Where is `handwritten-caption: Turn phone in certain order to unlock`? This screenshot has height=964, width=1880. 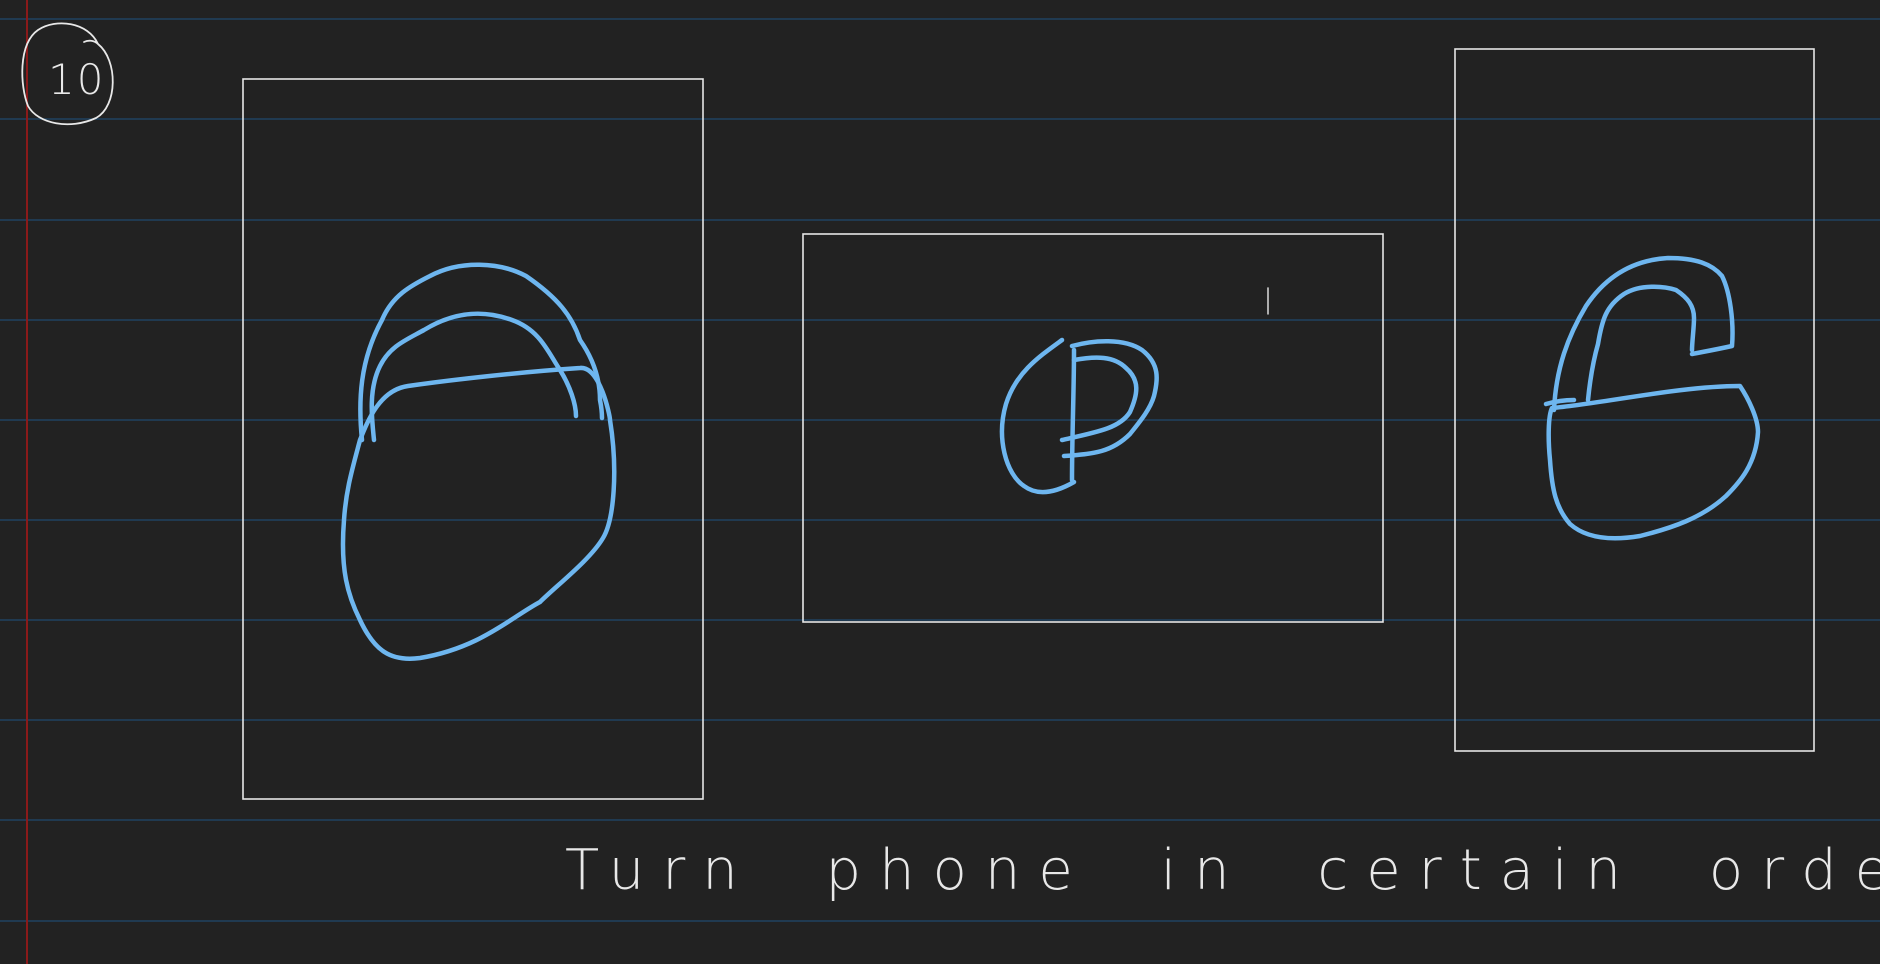 handwritten-caption: Turn phone in certain order to unlock is located at coordinates (1222, 870).